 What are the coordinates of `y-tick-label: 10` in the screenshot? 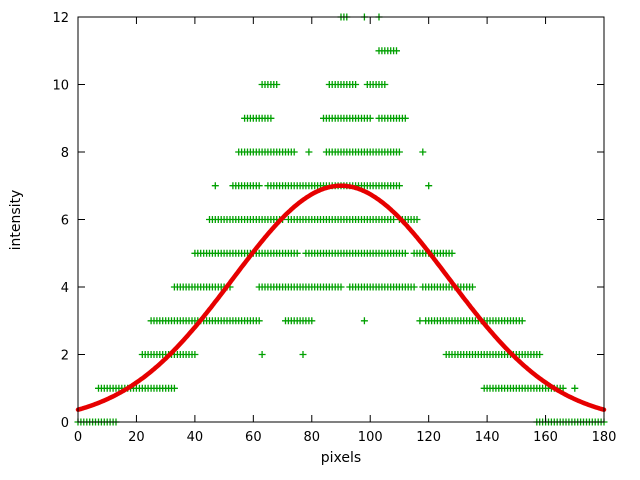 It's located at (60, 86).